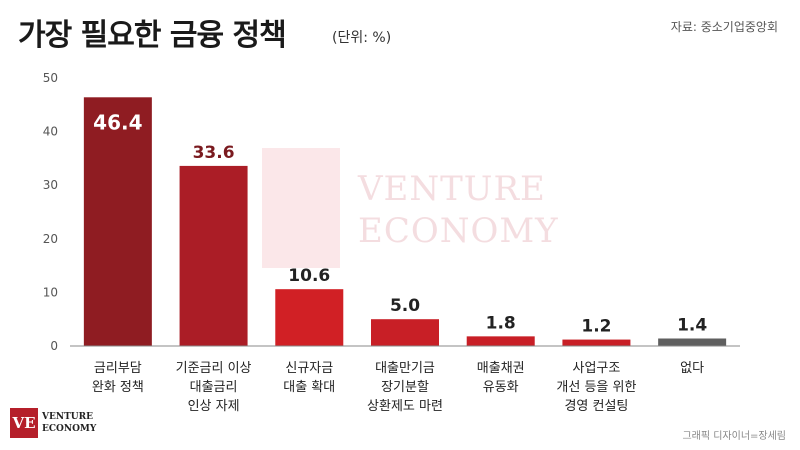  What do you see at coordinates (67, 417) in the screenshot?
I see `logo-line1: VENTURE` at bounding box center [67, 417].